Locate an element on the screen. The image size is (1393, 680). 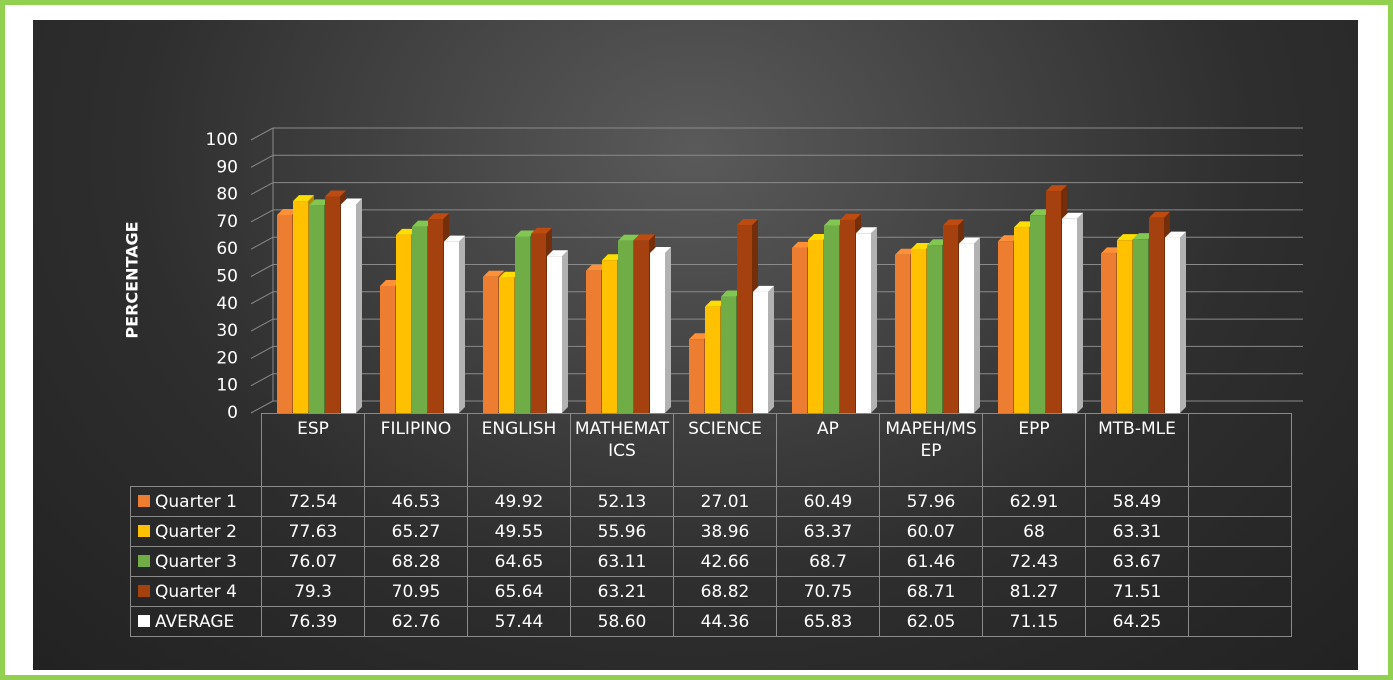
value-cell: 63.11 is located at coordinates (622, 561).